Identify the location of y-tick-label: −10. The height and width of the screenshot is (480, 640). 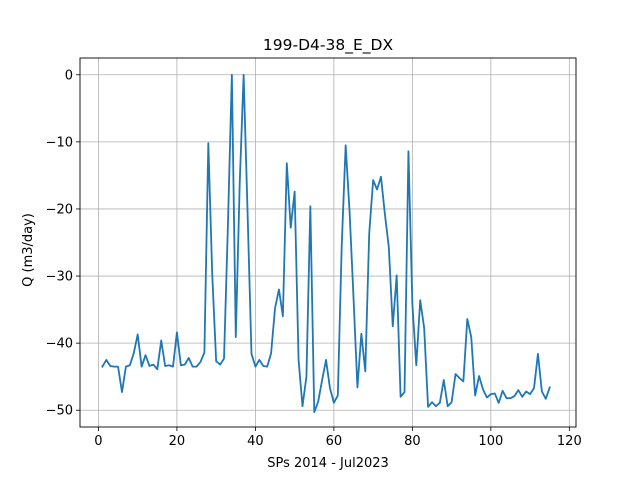
(59, 142).